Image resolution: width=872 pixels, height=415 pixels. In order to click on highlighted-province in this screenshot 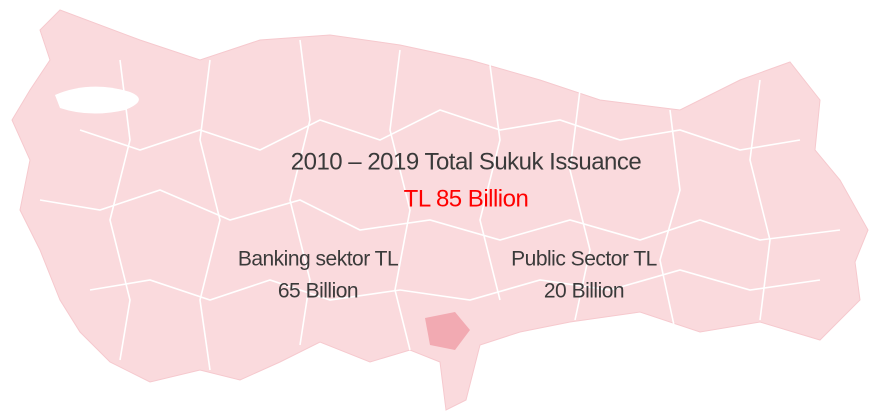, I will do `click(447, 331)`.